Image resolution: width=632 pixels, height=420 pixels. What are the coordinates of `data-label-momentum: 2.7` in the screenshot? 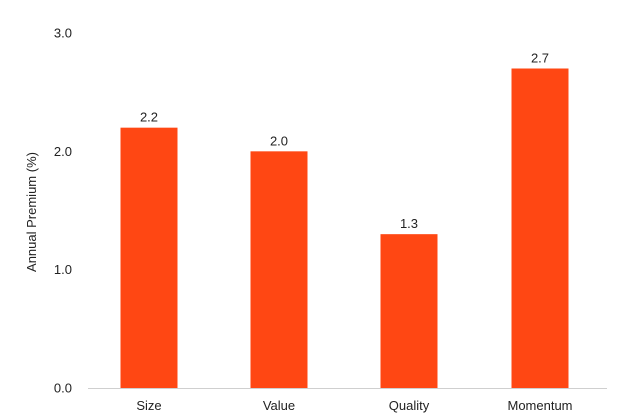 It's located at (540, 58).